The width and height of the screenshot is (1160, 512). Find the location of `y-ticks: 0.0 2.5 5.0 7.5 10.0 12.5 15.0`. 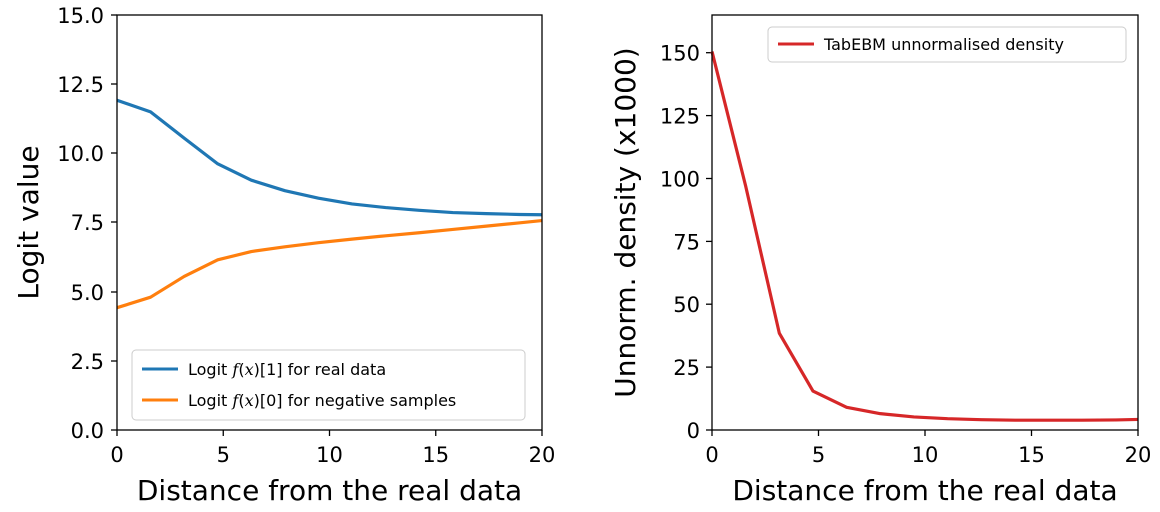

y-ticks: 0.0 2.5 5.0 7.5 10.0 12.5 15.0 is located at coordinates (87, 223).